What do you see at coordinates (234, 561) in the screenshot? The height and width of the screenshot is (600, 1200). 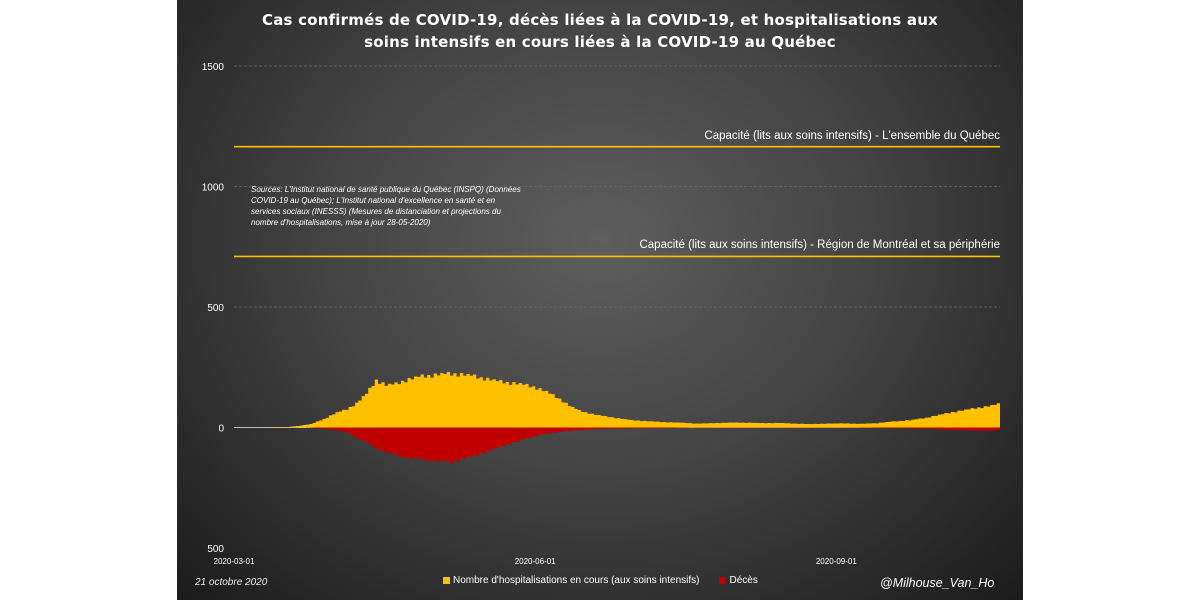 I see `x-tick-label: 2020-03-01` at bounding box center [234, 561].